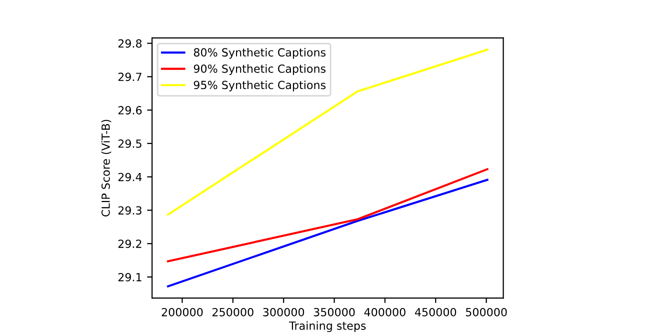 This screenshot has width=664, height=336. I want to click on y-tick-label: 29.8, so click(130, 43).